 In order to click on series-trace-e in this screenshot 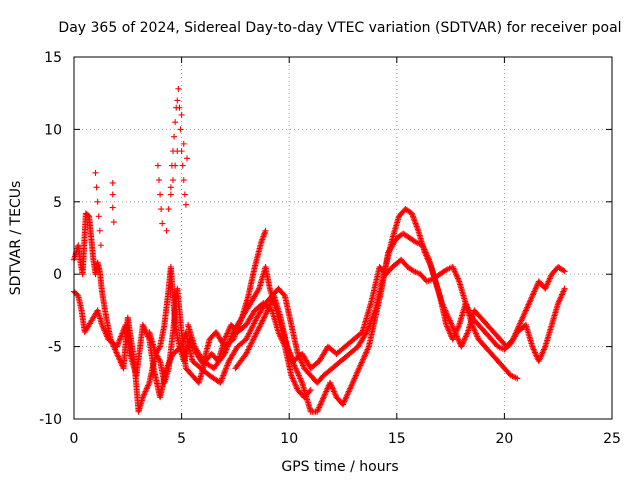, I will do `click(230, 343)`.